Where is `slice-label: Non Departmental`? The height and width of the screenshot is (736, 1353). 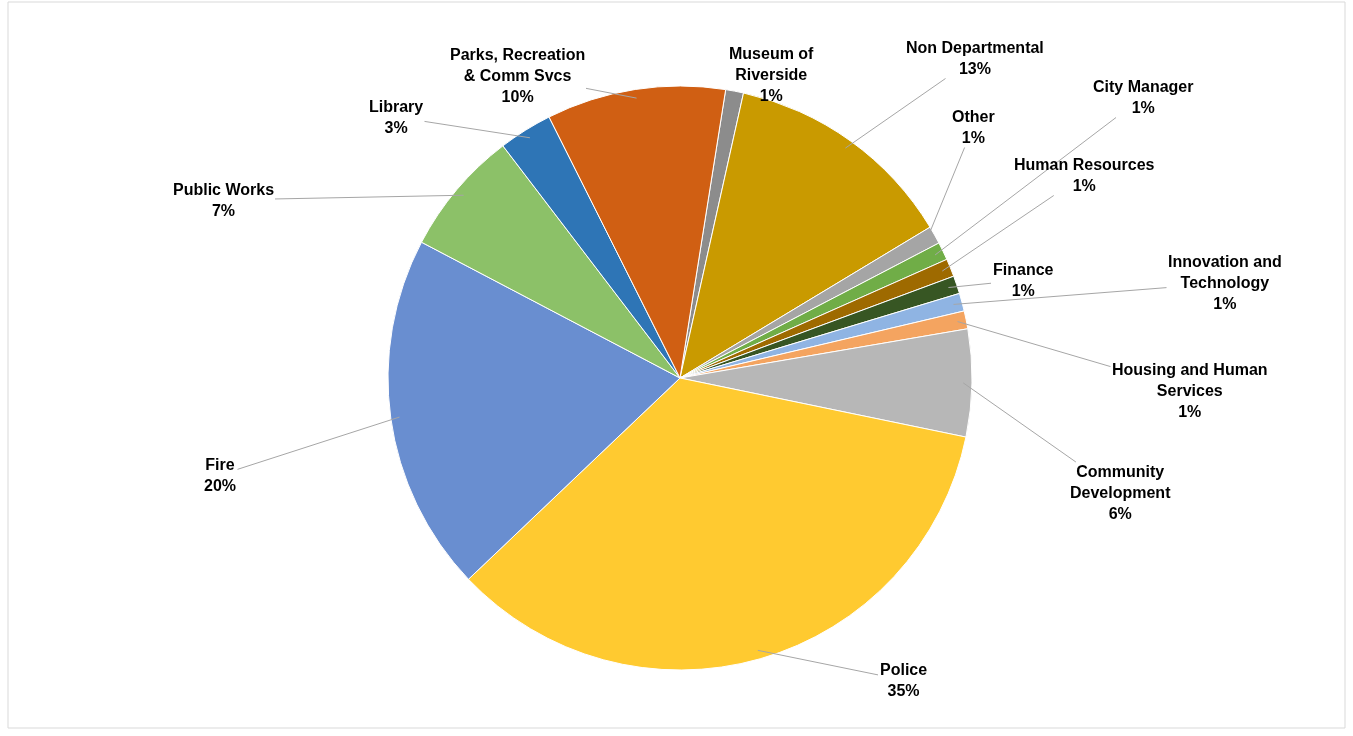
slice-label: Non Departmental is located at coordinates (975, 47).